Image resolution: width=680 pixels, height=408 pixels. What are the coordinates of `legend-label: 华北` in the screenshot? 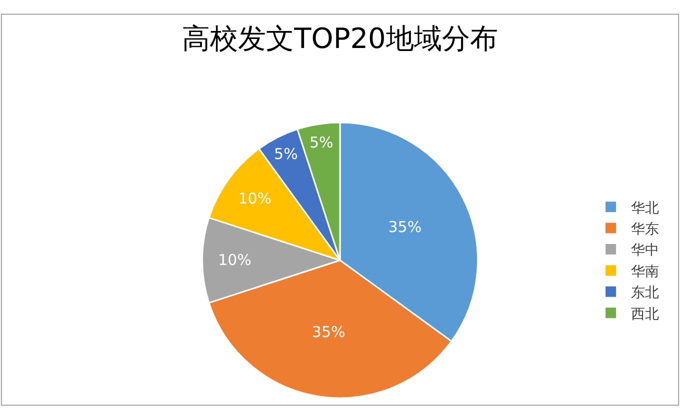 It's located at (644, 208).